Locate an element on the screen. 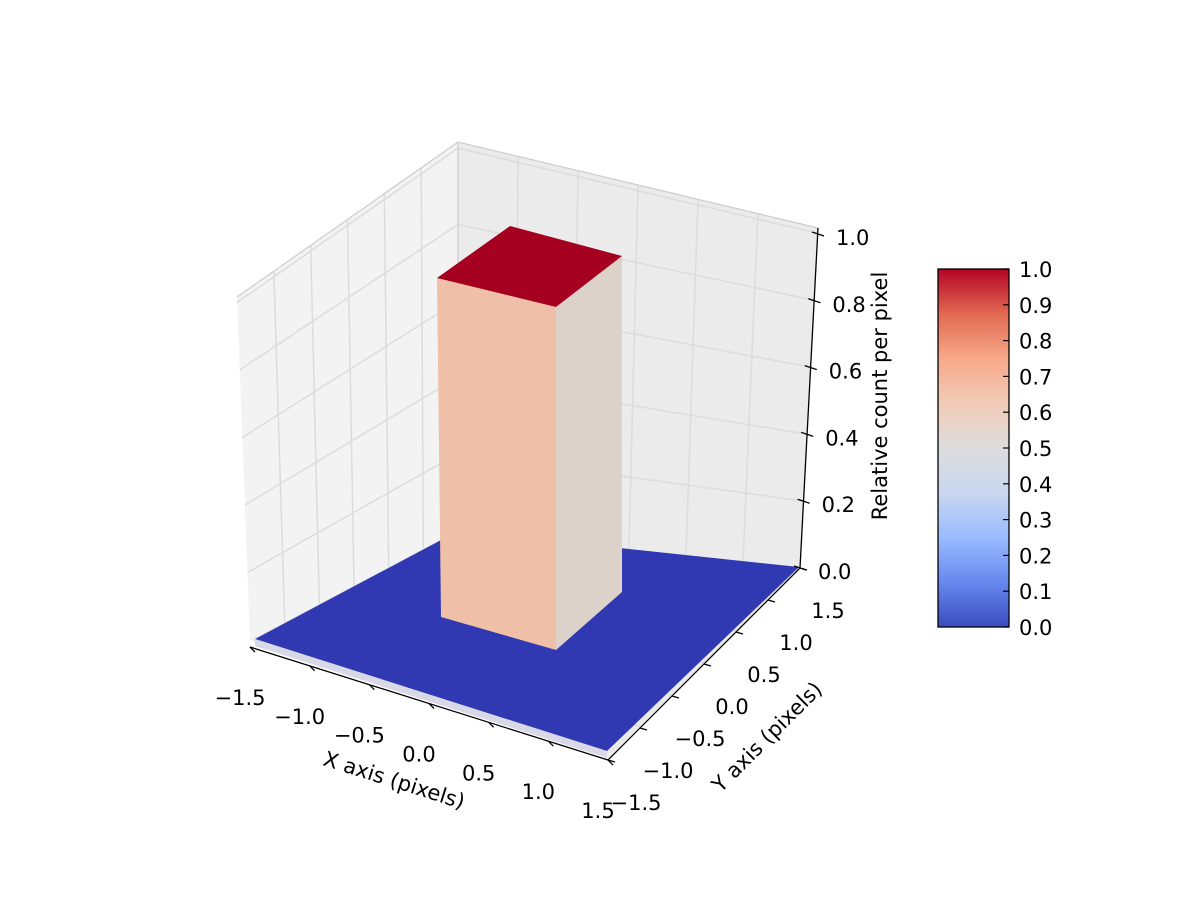 The width and height of the screenshot is (1196, 897). colorbar-tick-label: 0.9 is located at coordinates (1035, 306).